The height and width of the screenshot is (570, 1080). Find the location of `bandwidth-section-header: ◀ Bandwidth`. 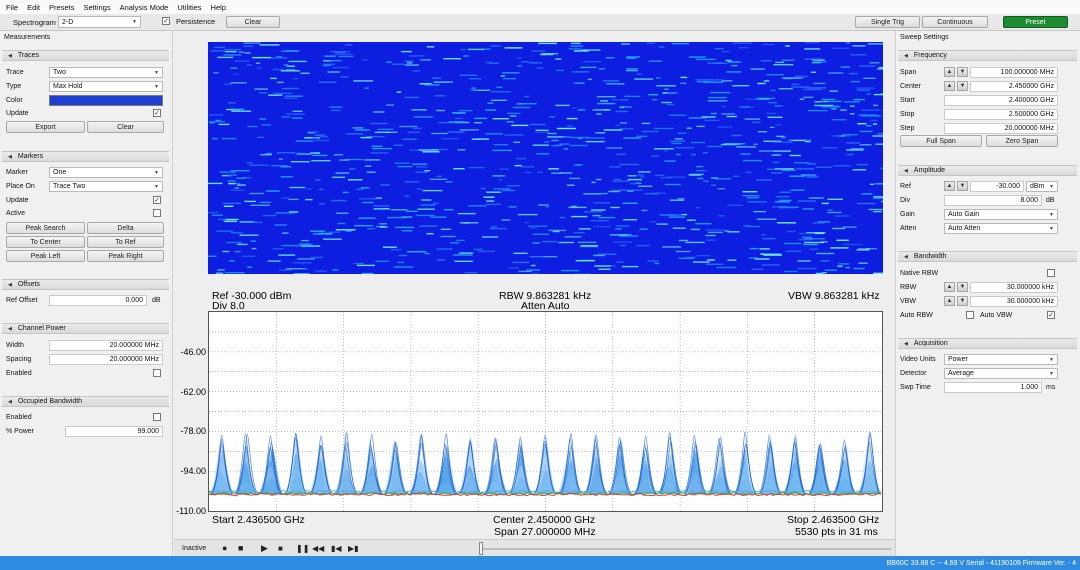

bandwidth-section-header: ◀ Bandwidth is located at coordinates (987, 256).